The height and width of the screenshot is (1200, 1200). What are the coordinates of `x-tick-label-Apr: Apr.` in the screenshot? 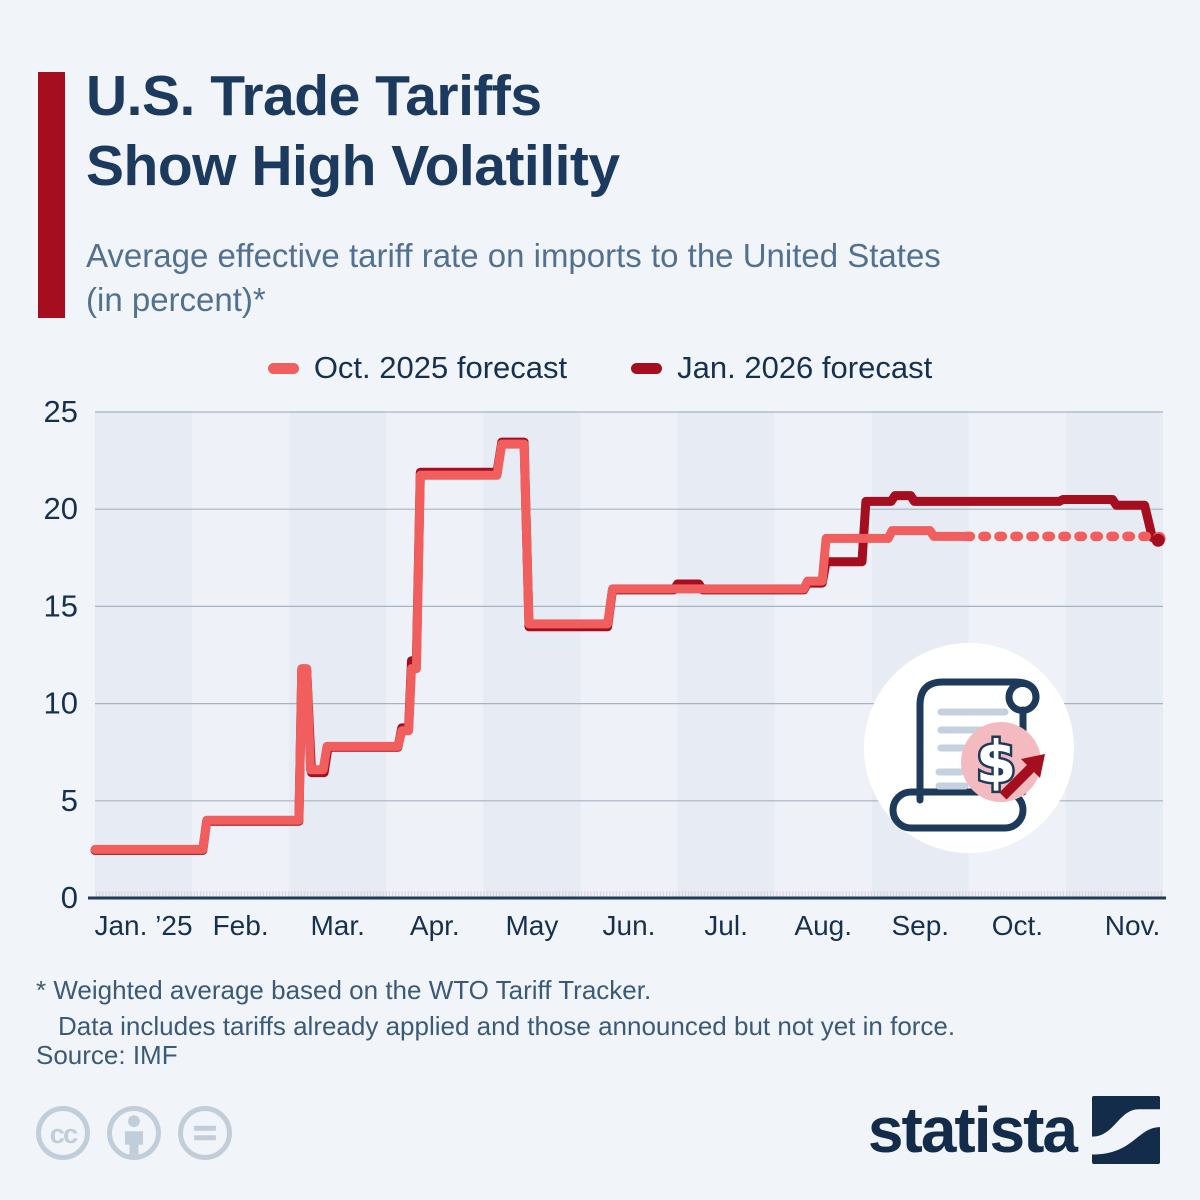 It's located at (435, 925).